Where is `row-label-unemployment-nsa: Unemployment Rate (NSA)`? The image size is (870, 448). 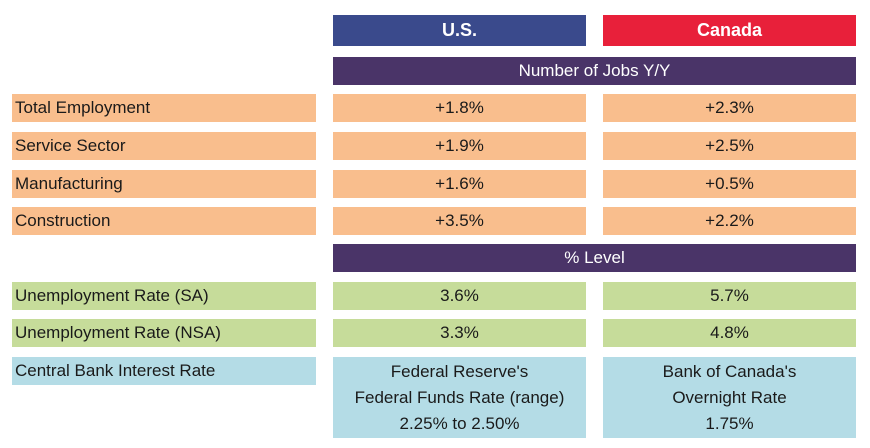 row-label-unemployment-nsa: Unemployment Rate (NSA) is located at coordinates (164, 333).